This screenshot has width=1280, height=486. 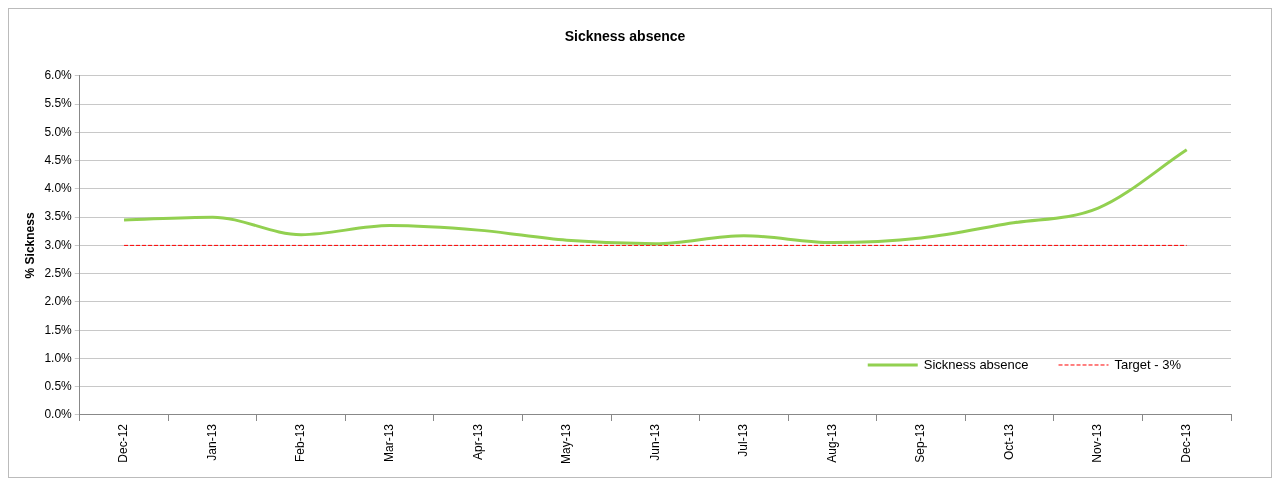 I want to click on y-tick-label: 3.0%, so click(x=58, y=244).